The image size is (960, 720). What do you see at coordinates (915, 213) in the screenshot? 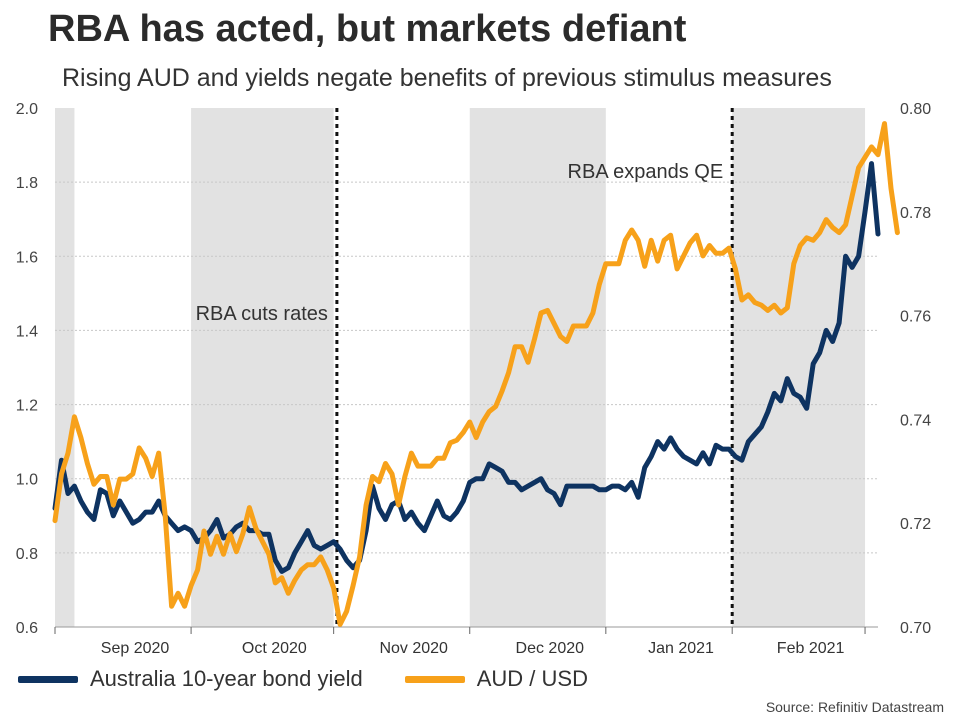
I see `right-tick-label: 0.78` at bounding box center [915, 213].